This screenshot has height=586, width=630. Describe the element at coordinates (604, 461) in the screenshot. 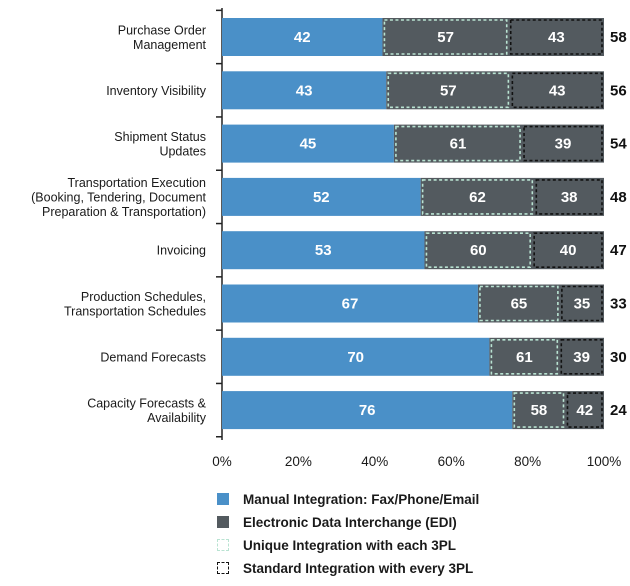

I see `x-tick-label: 100%` at that location.